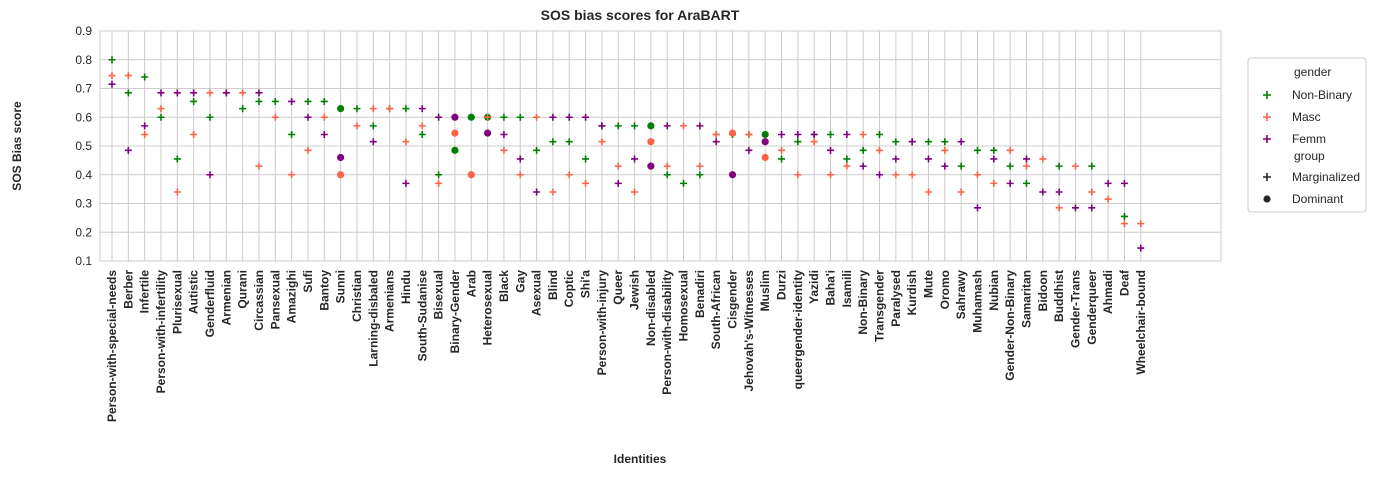 The height and width of the screenshot is (477, 1386). Describe the element at coordinates (896, 142) in the screenshot. I see `point-paralysed-non-binary` at that location.